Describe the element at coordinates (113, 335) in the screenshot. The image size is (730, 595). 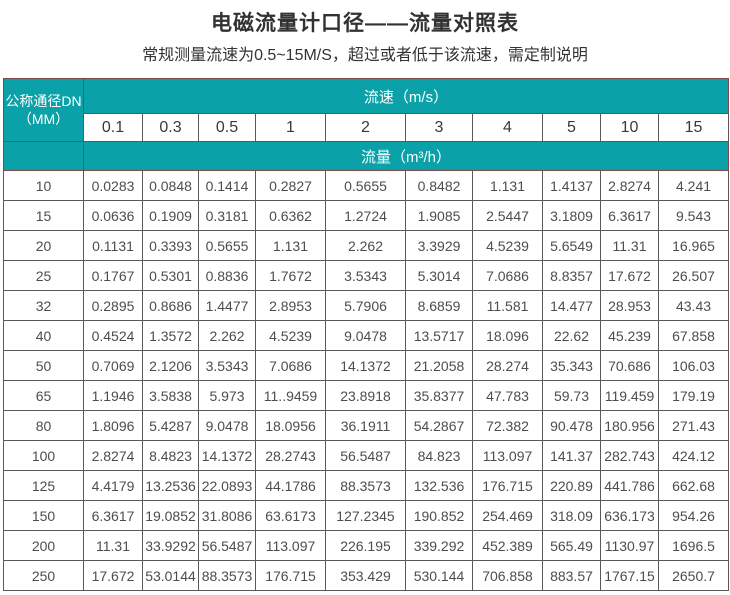
I see `flow-value-cell: 0.4524` at that location.